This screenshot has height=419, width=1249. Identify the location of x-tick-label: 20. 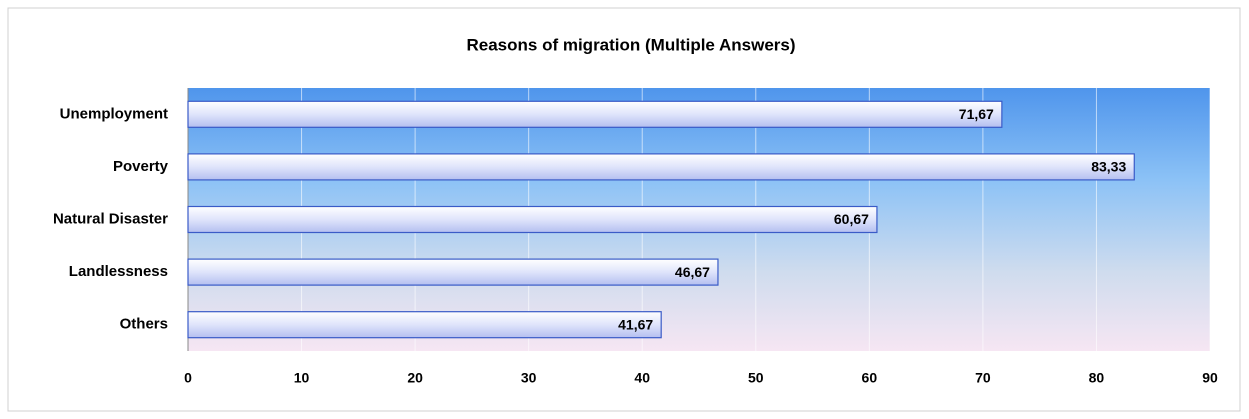
(415, 378).